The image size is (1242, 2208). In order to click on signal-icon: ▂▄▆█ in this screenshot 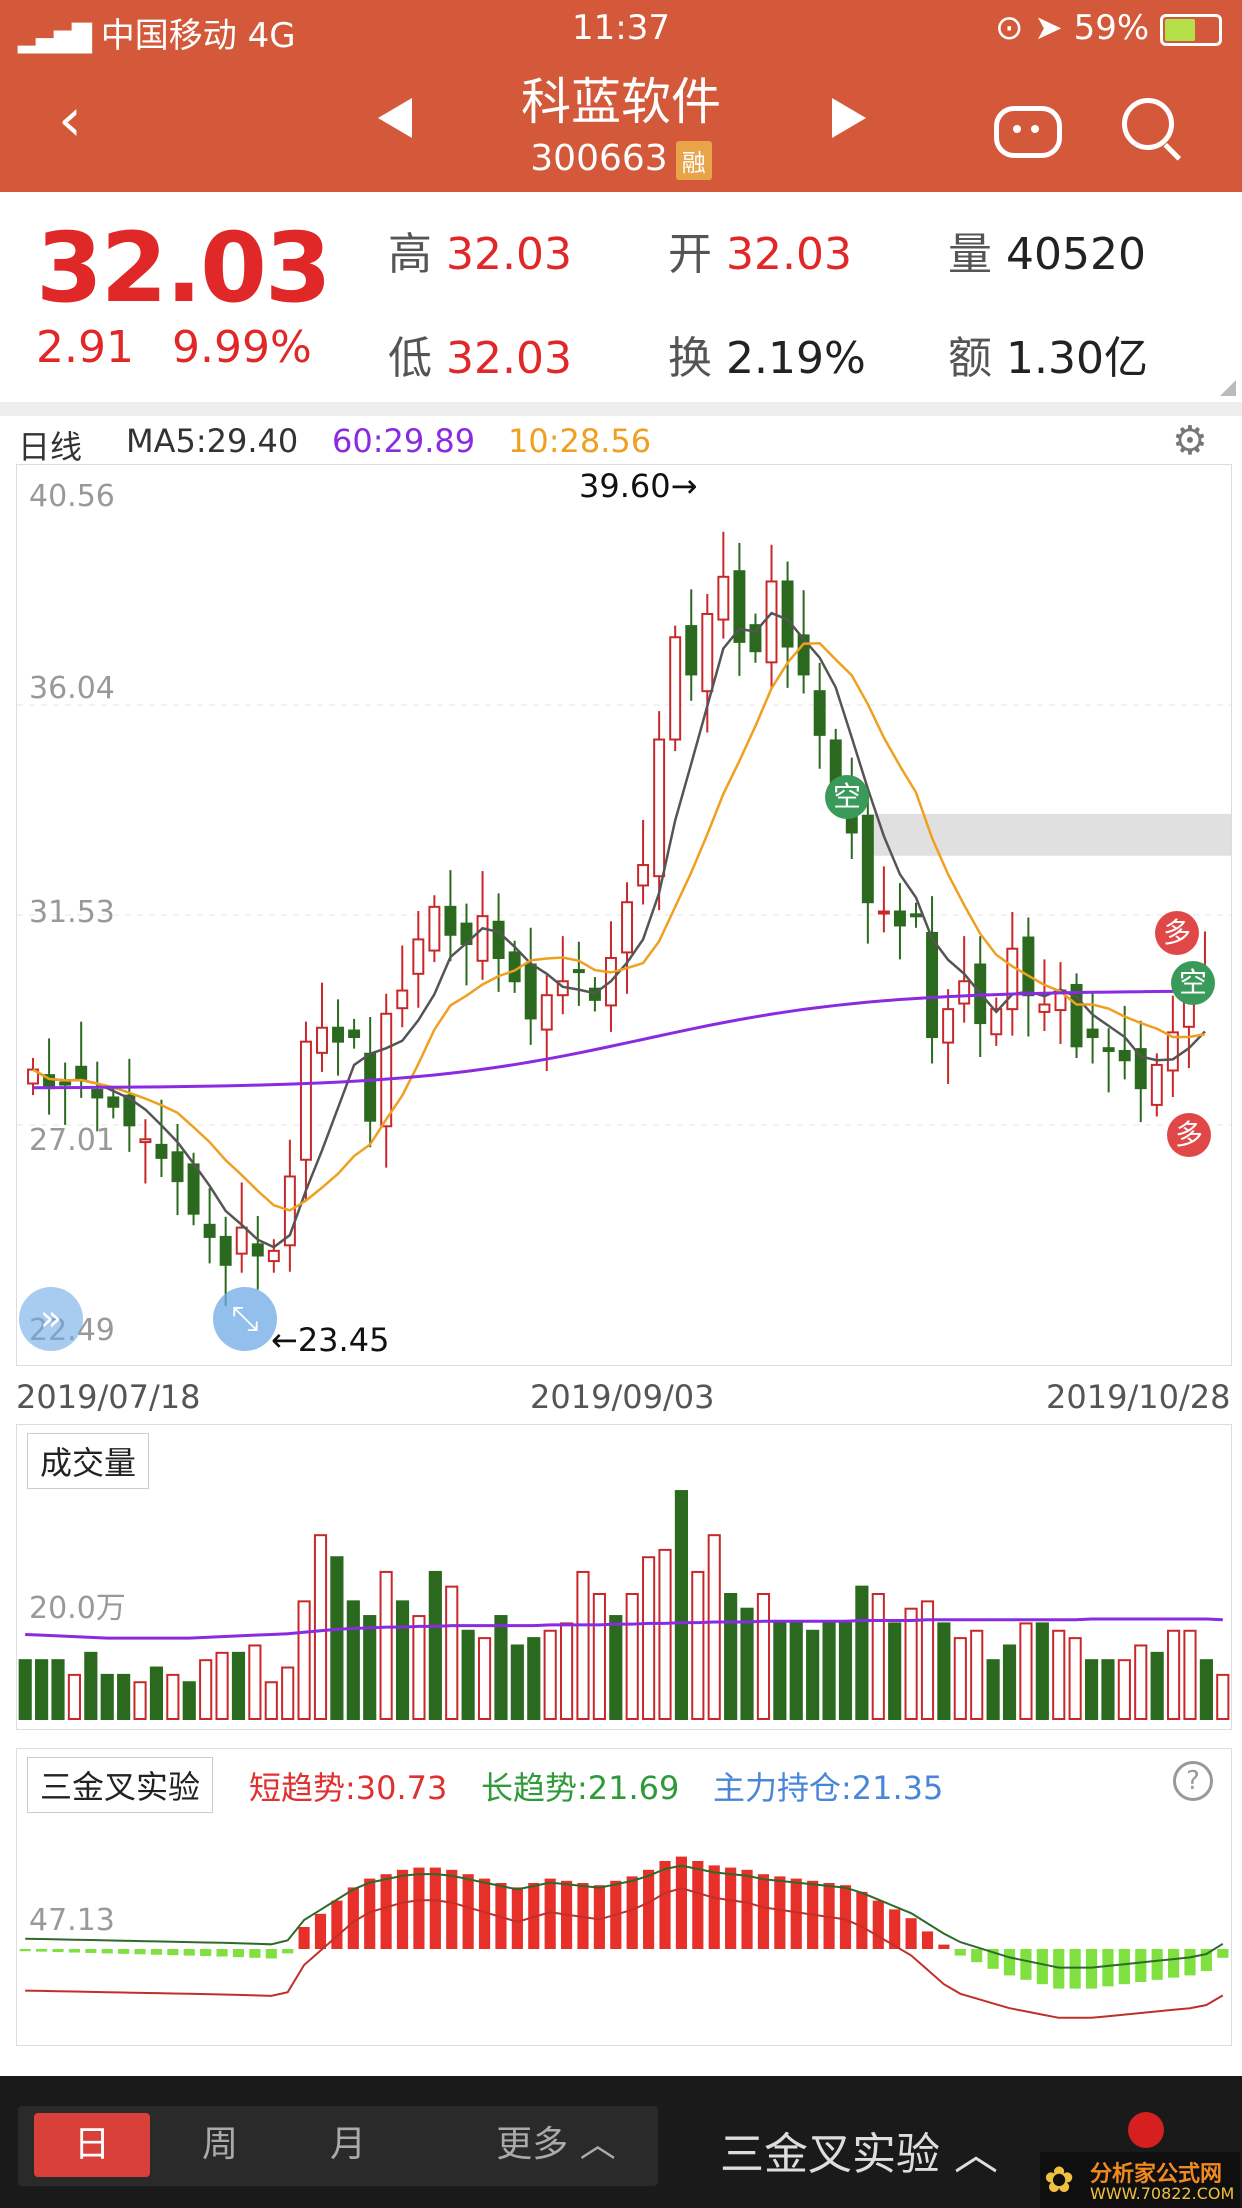, I will do `click(55, 39)`.